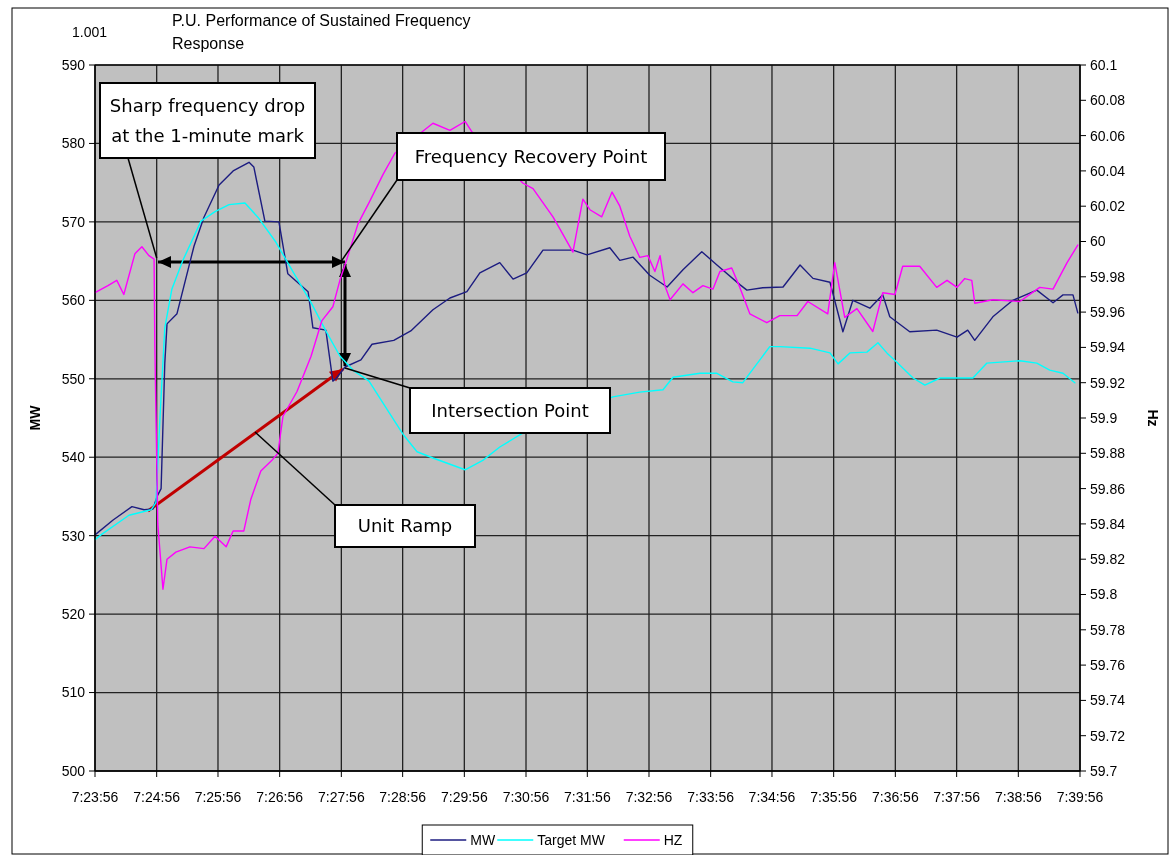  Describe the element at coordinates (1108, 135) in the screenshot. I see `y2-tick-label: 60.06` at that location.